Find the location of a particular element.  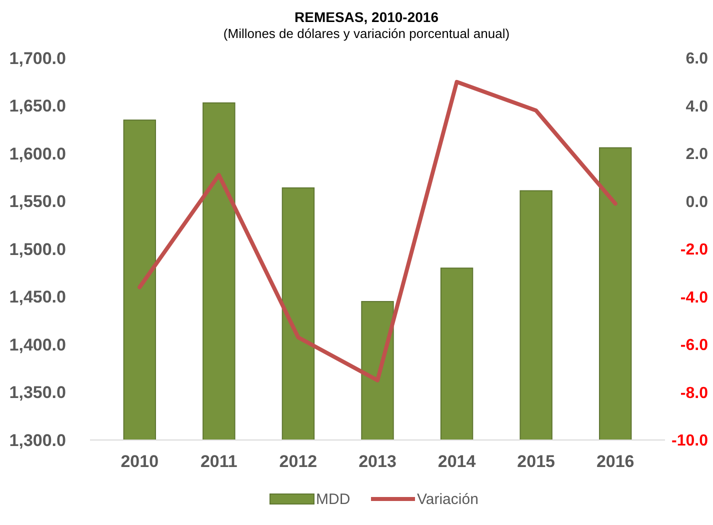

y2-tick-label: -6.0 is located at coordinates (694, 345).